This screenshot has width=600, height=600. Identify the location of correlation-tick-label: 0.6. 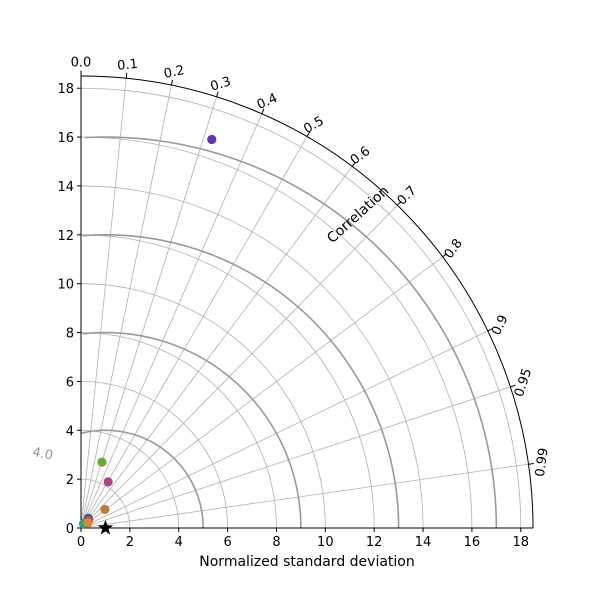
(361, 156).